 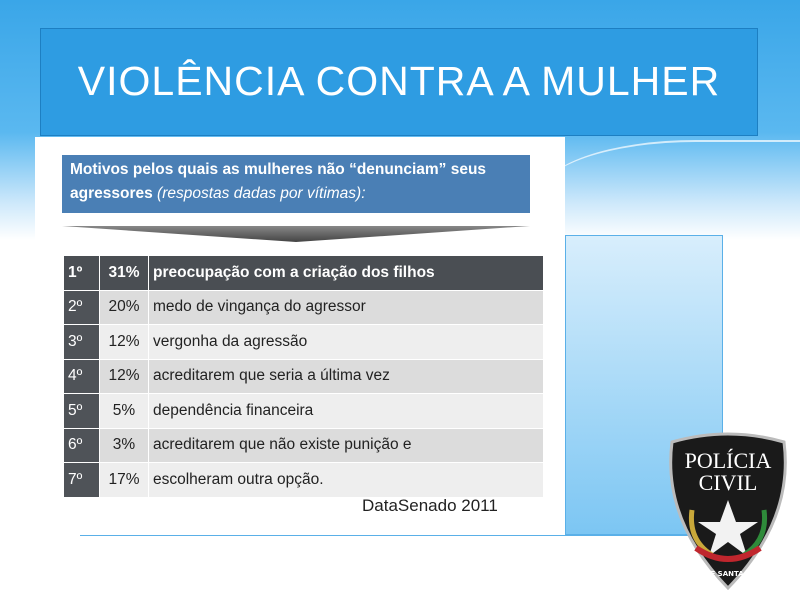 What do you see at coordinates (261, 193) in the screenshot?
I see `heading-subtext: (respostas dadas por vítimas):` at bounding box center [261, 193].